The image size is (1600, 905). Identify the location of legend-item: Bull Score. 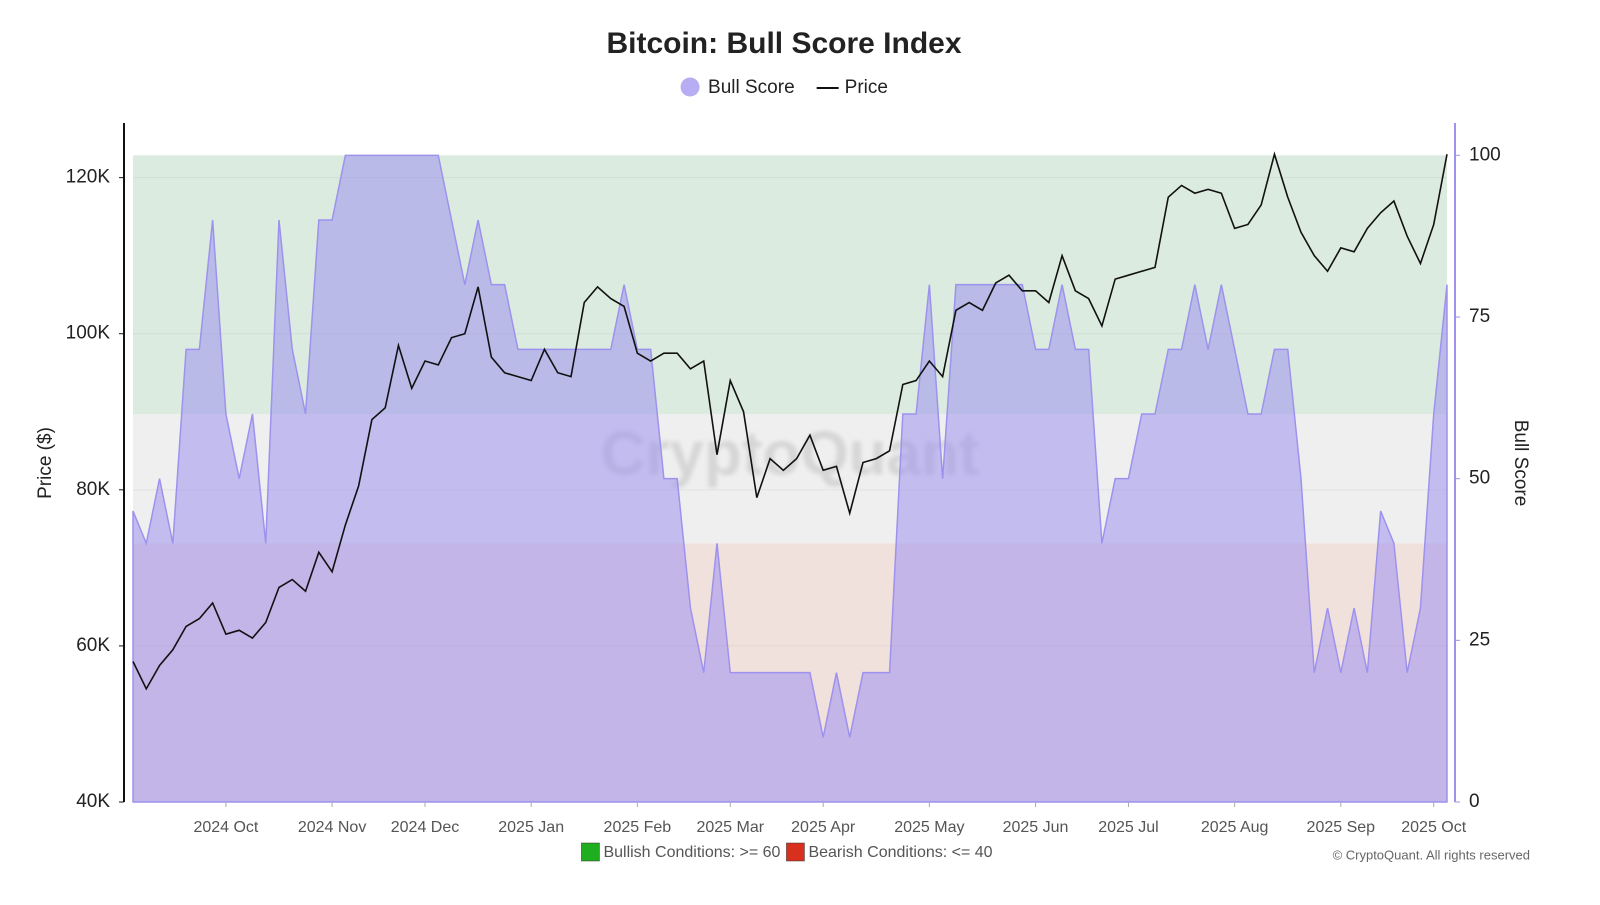
(737, 87).